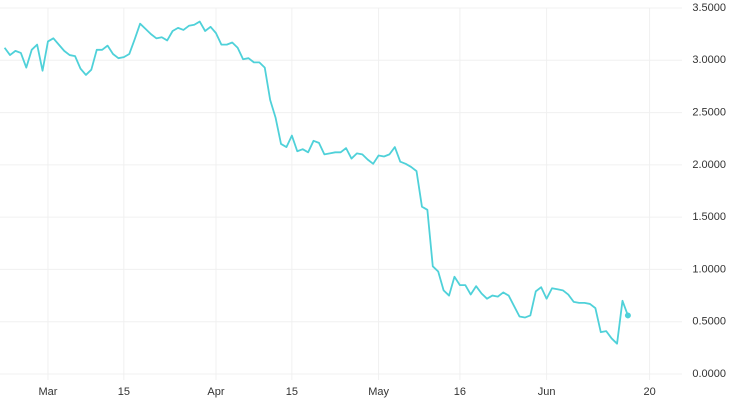  Describe the element at coordinates (709, 374) in the screenshot. I see `y-tick-label: 0.0000` at that location.